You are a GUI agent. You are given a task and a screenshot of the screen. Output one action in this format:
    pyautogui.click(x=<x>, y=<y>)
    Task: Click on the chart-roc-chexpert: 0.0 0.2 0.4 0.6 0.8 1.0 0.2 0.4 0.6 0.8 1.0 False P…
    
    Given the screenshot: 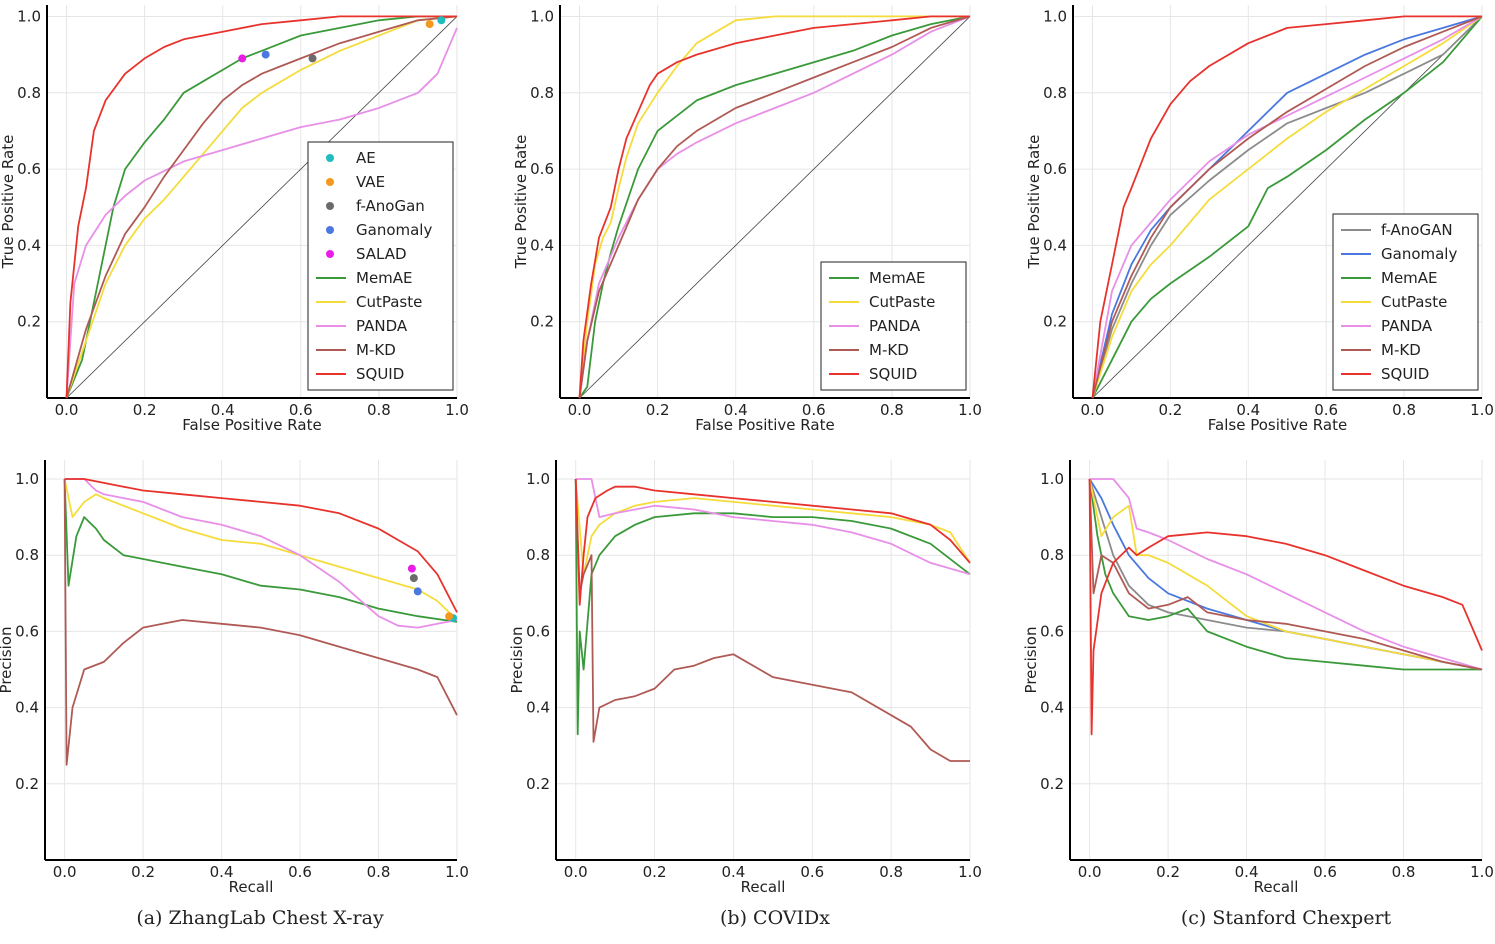 What is the action you would take?
    pyautogui.click(x=1259, y=219)
    